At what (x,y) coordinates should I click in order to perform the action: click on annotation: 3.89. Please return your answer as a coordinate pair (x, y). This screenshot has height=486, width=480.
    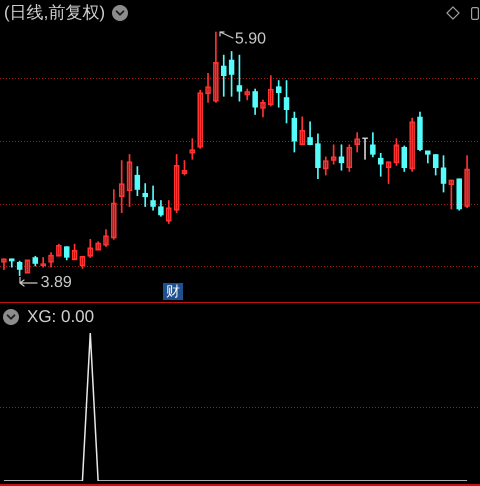
    Looking at the image, I should click on (56, 283).